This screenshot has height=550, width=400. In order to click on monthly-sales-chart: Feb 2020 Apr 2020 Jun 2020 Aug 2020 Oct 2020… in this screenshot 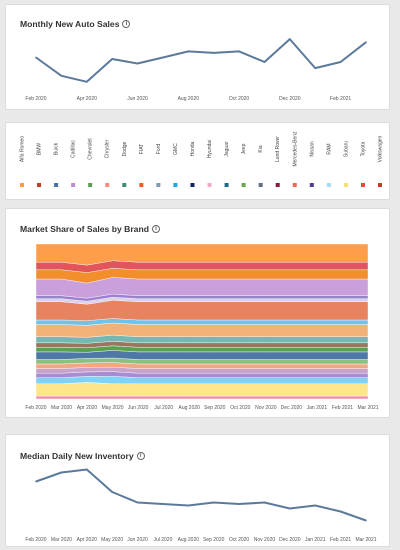, I will do `click(196, 70)`.